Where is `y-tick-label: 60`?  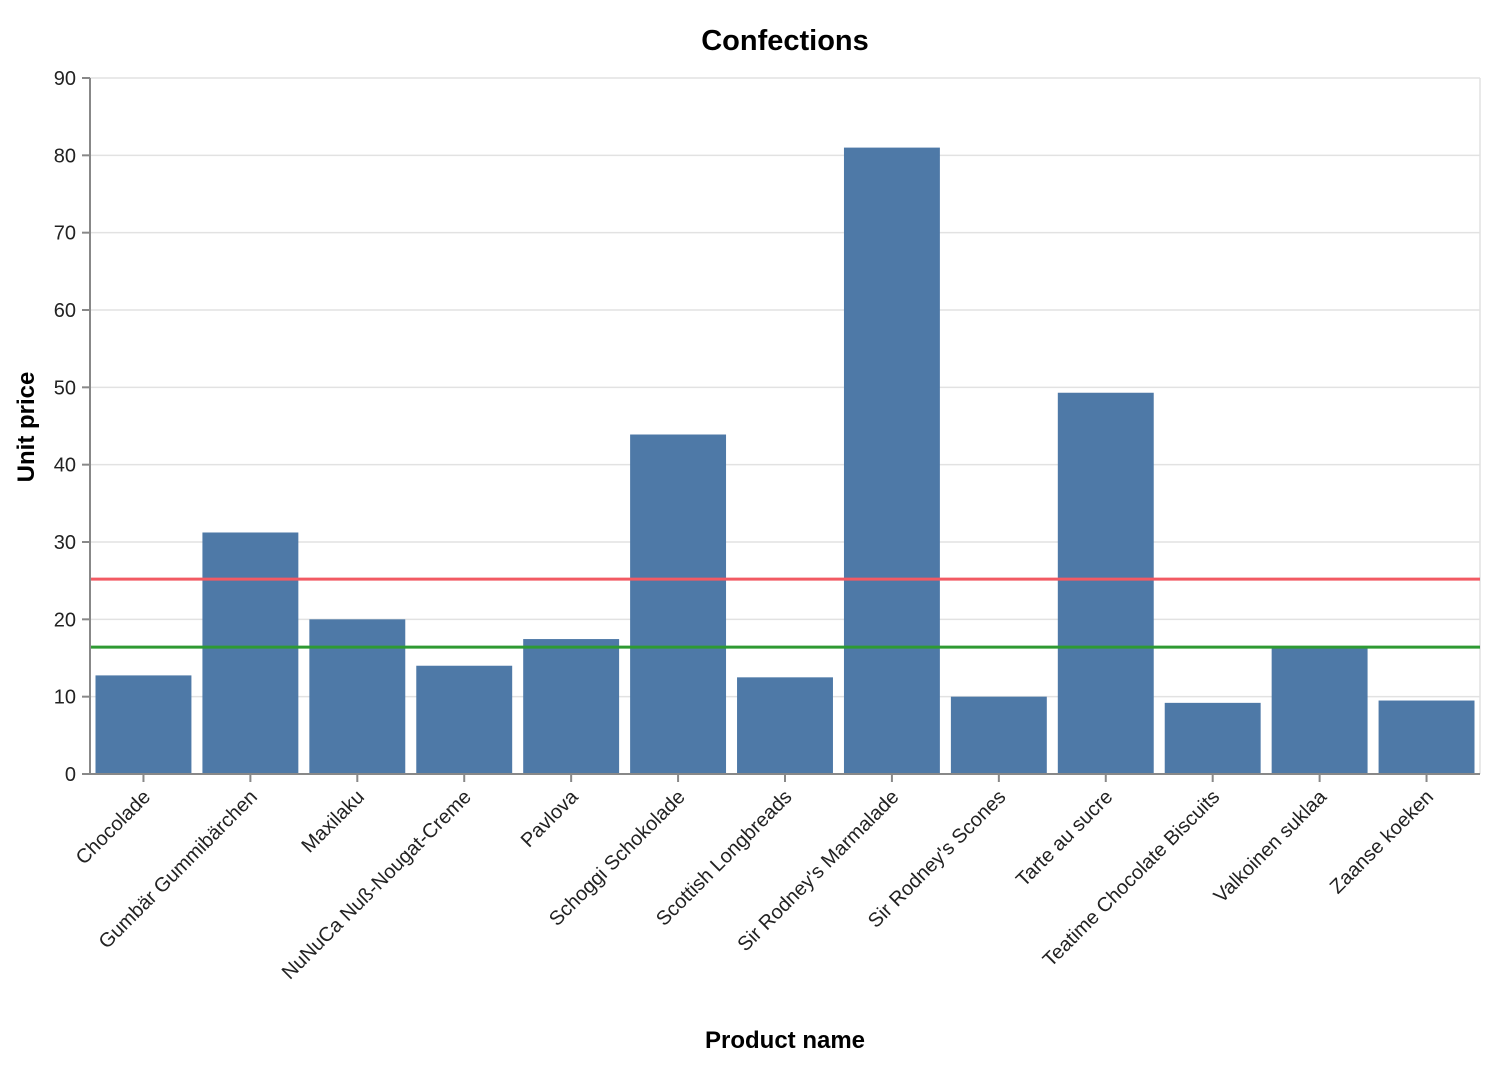
y-tick-label: 60 is located at coordinates (65, 311).